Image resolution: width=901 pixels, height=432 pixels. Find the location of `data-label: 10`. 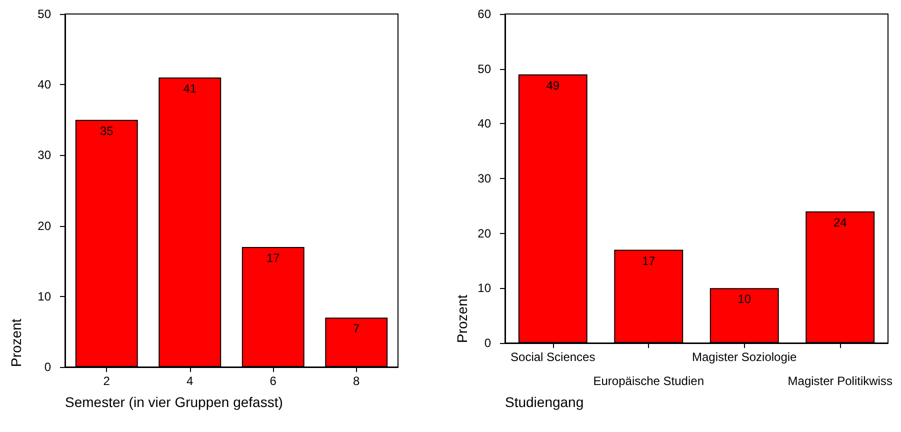

data-label: 10 is located at coordinates (745, 299).